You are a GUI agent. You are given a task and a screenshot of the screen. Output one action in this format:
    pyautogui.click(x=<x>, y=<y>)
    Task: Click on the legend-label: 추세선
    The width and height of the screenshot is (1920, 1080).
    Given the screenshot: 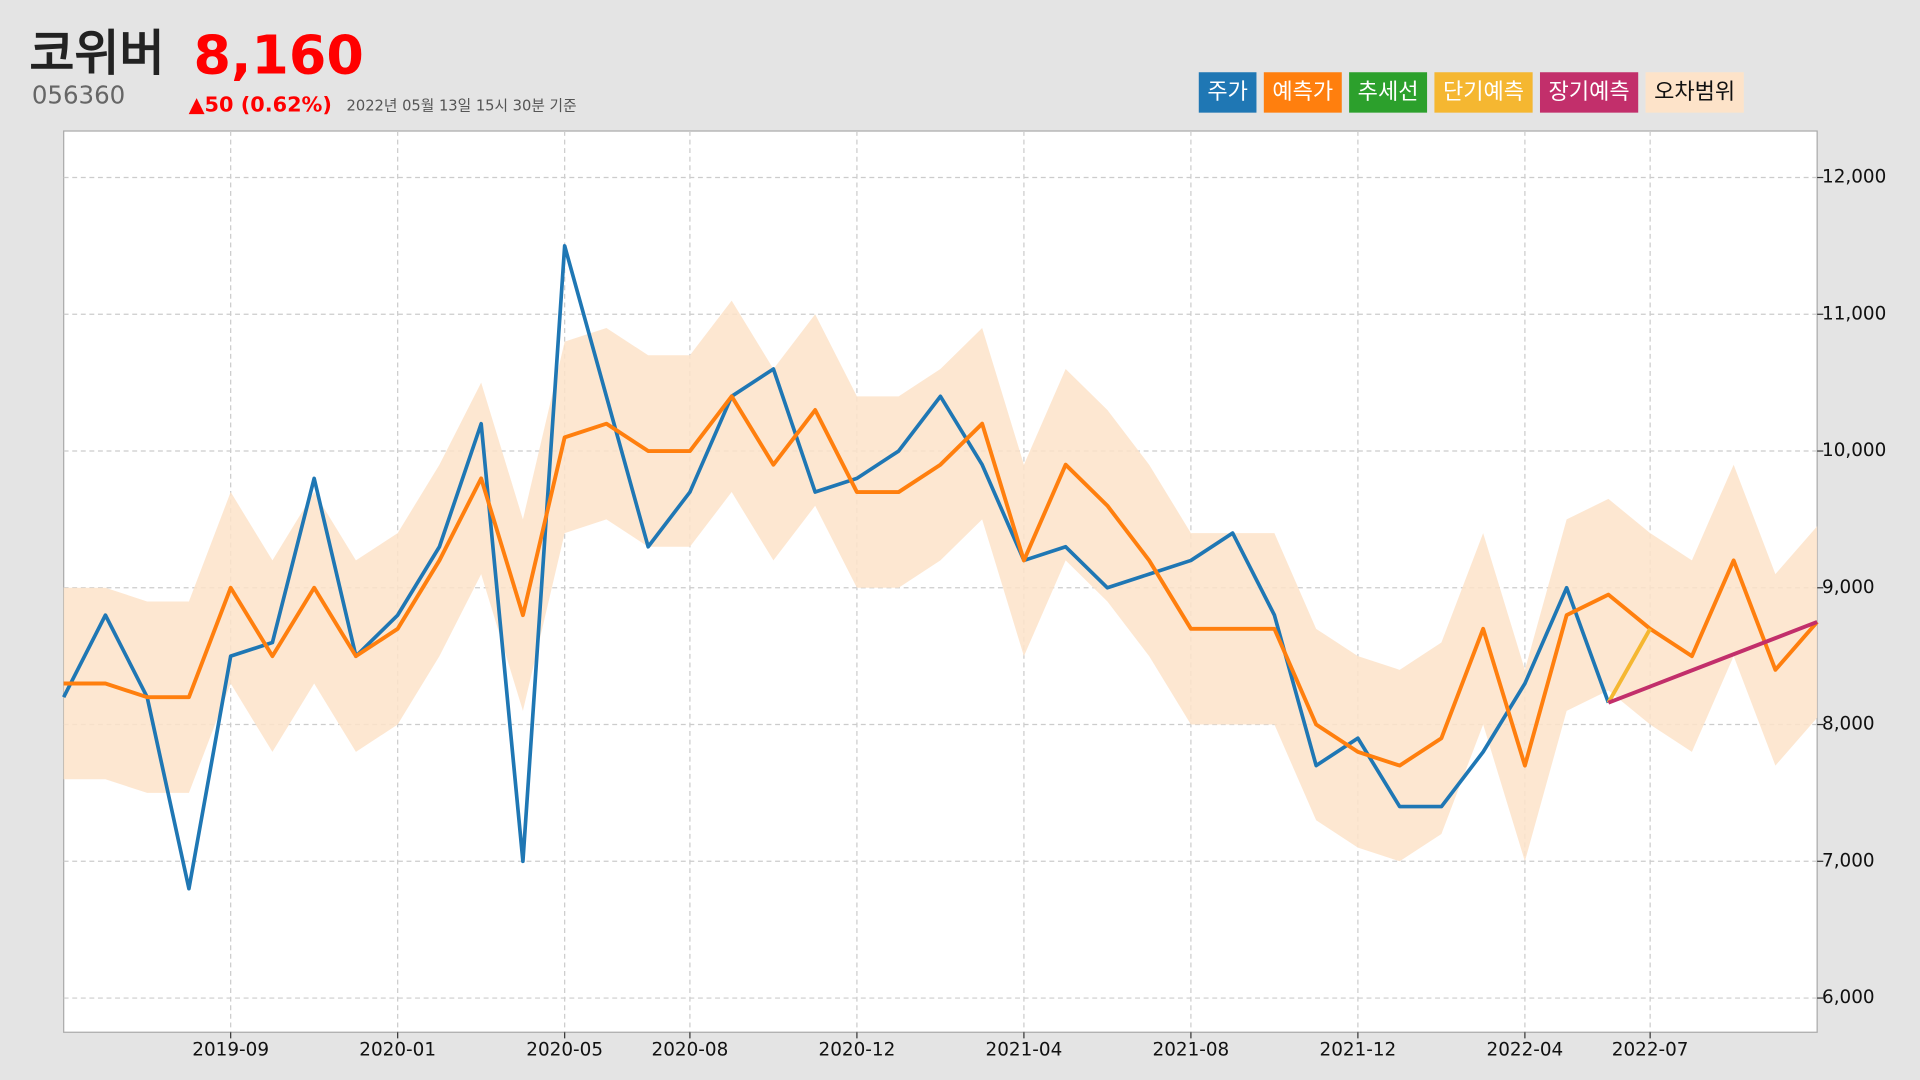 What is the action you would take?
    pyautogui.click(x=1388, y=92)
    